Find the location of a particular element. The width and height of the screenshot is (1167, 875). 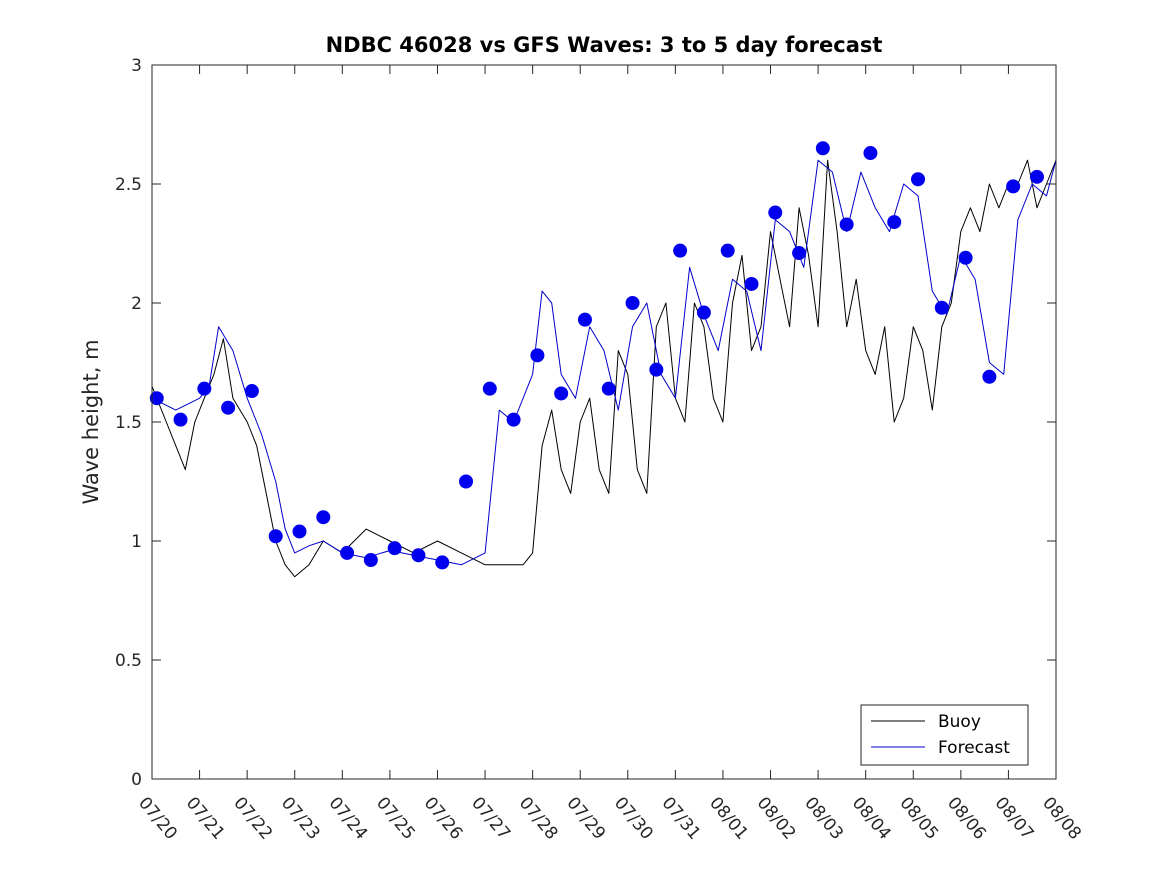

y-tick-label: 0.5 is located at coordinates (128, 661).